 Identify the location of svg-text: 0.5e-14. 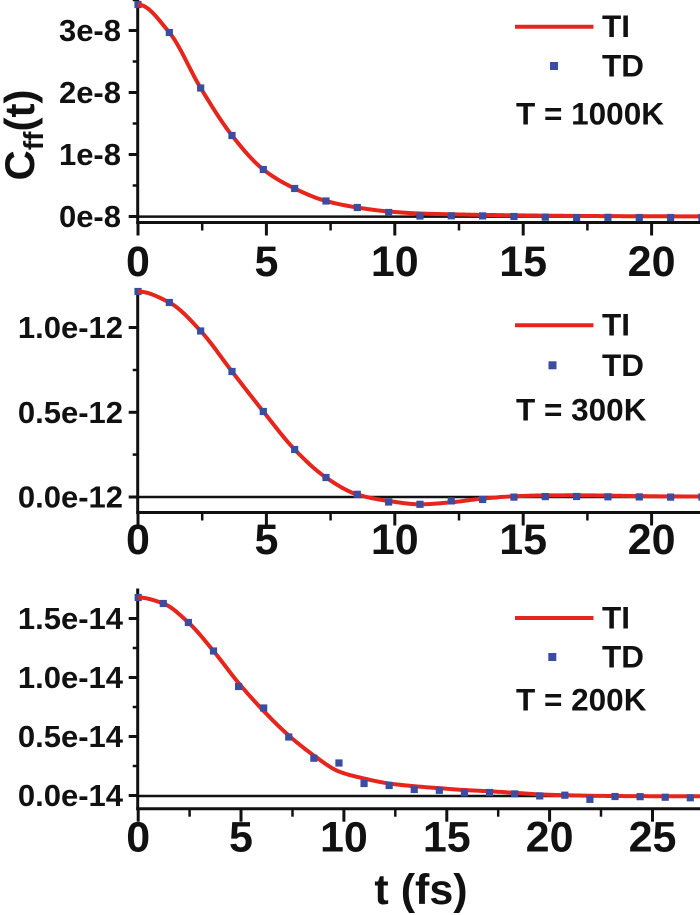
(71, 736).